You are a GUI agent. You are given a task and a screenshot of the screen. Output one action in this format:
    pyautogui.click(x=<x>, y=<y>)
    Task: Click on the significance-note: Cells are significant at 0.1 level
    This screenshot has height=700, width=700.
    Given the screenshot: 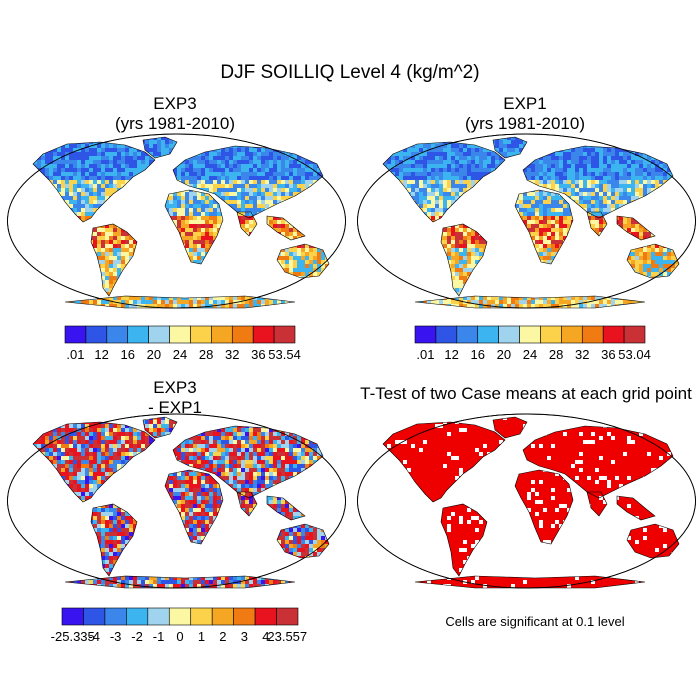 What is the action you would take?
    pyautogui.click(x=535, y=621)
    